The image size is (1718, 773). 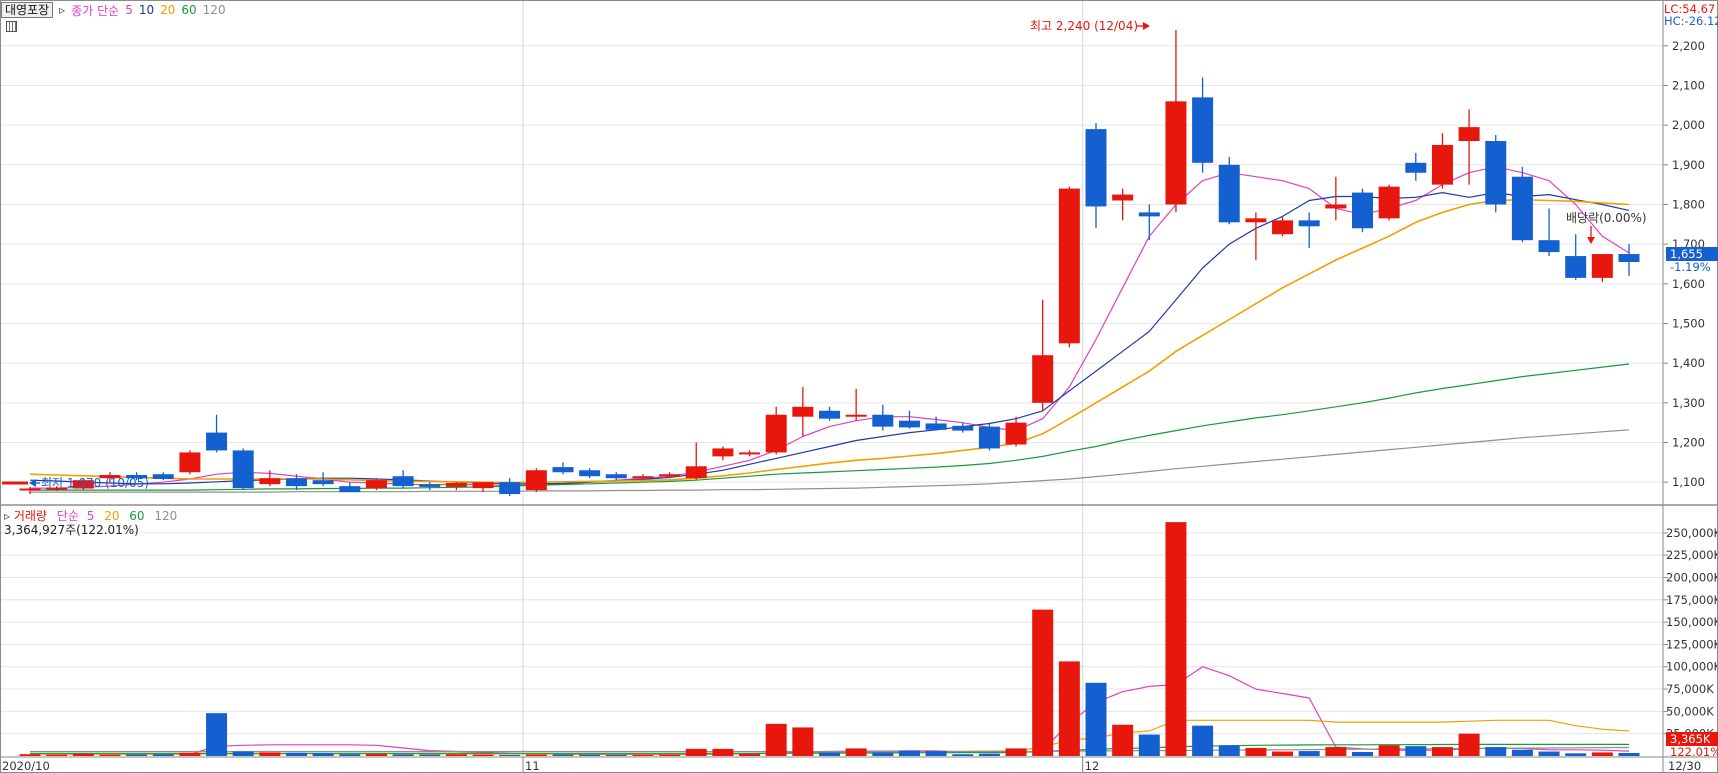 What do you see at coordinates (11, 26) in the screenshot?
I see `settings-grid-icon` at bounding box center [11, 26].